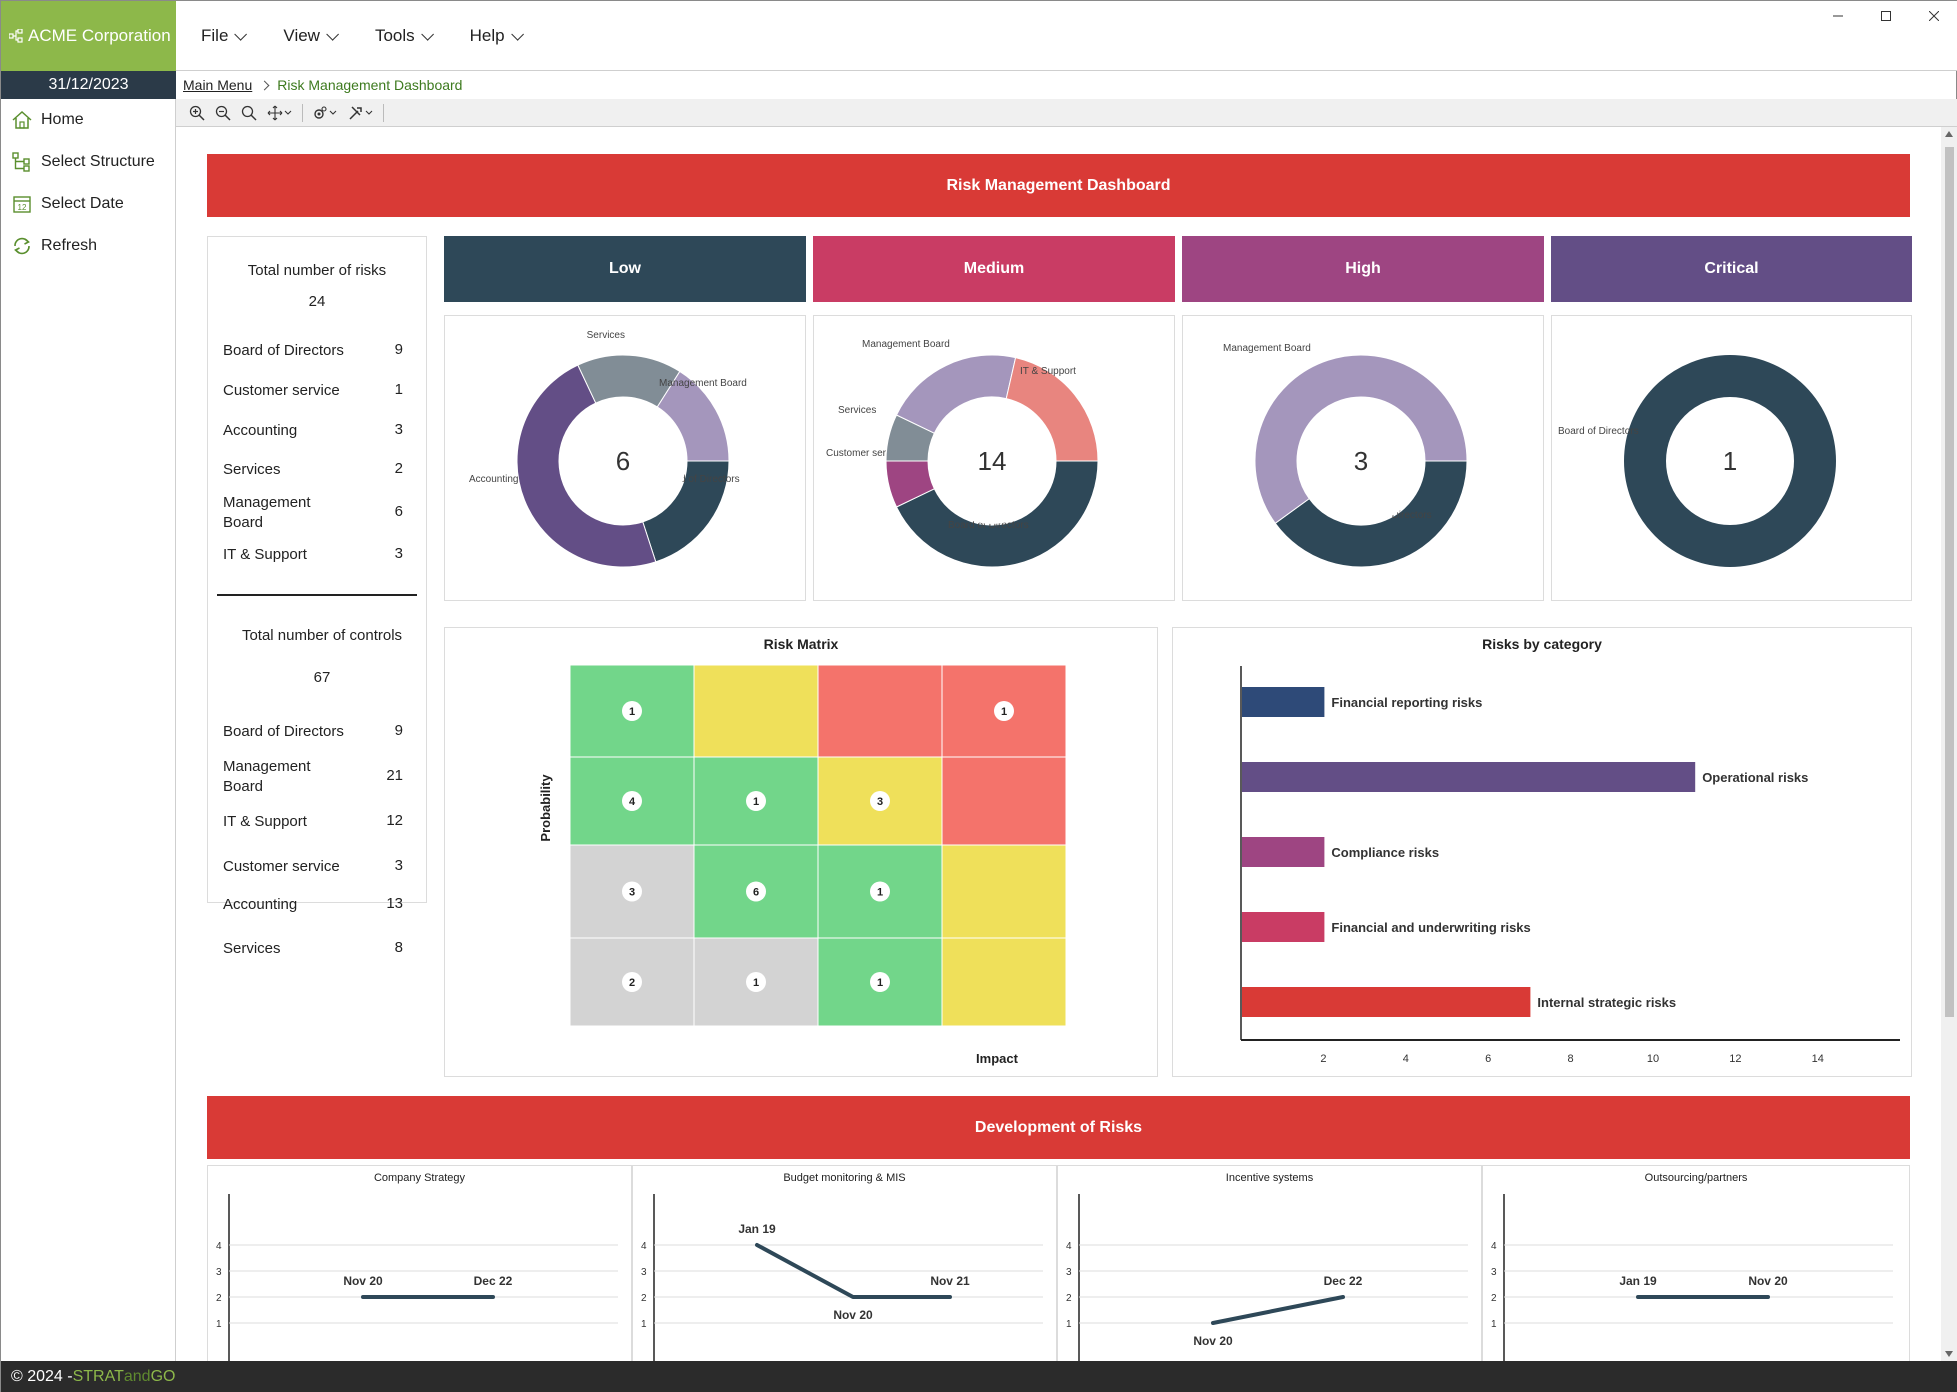 The height and width of the screenshot is (1392, 1957). I want to click on tools-dropdown, so click(361, 113).